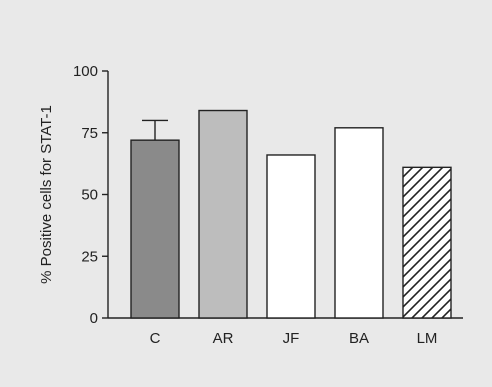 The image size is (492, 387). I want to click on y-tick-label: 25, so click(89, 256).